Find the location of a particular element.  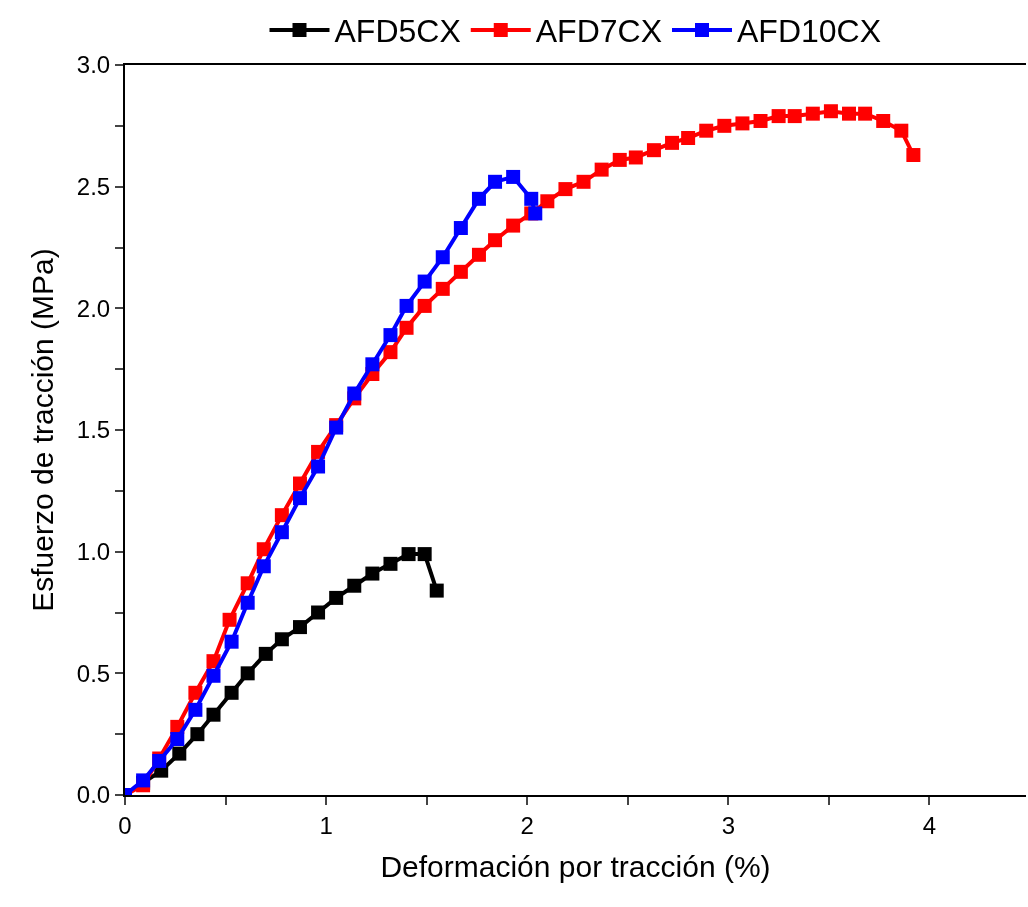

x-axis-title: Deformación por tracción (%) is located at coordinates (575, 866).